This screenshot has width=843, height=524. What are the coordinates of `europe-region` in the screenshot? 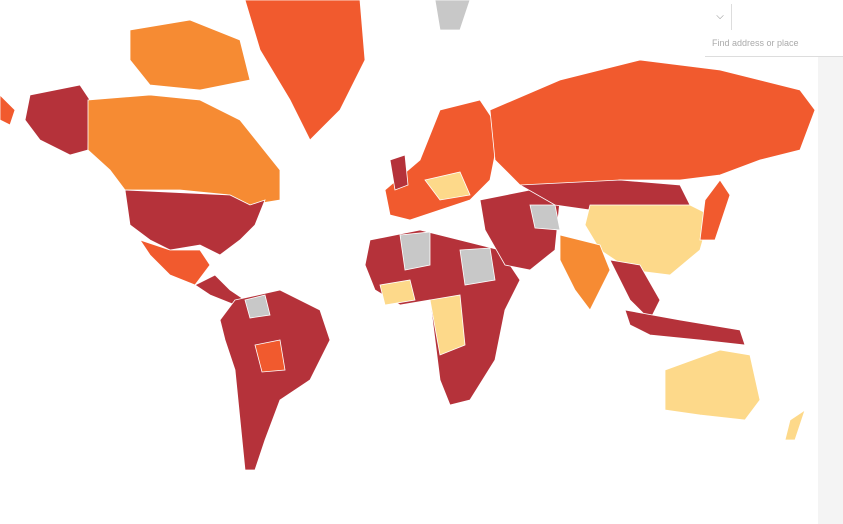 It's located at (447, 186).